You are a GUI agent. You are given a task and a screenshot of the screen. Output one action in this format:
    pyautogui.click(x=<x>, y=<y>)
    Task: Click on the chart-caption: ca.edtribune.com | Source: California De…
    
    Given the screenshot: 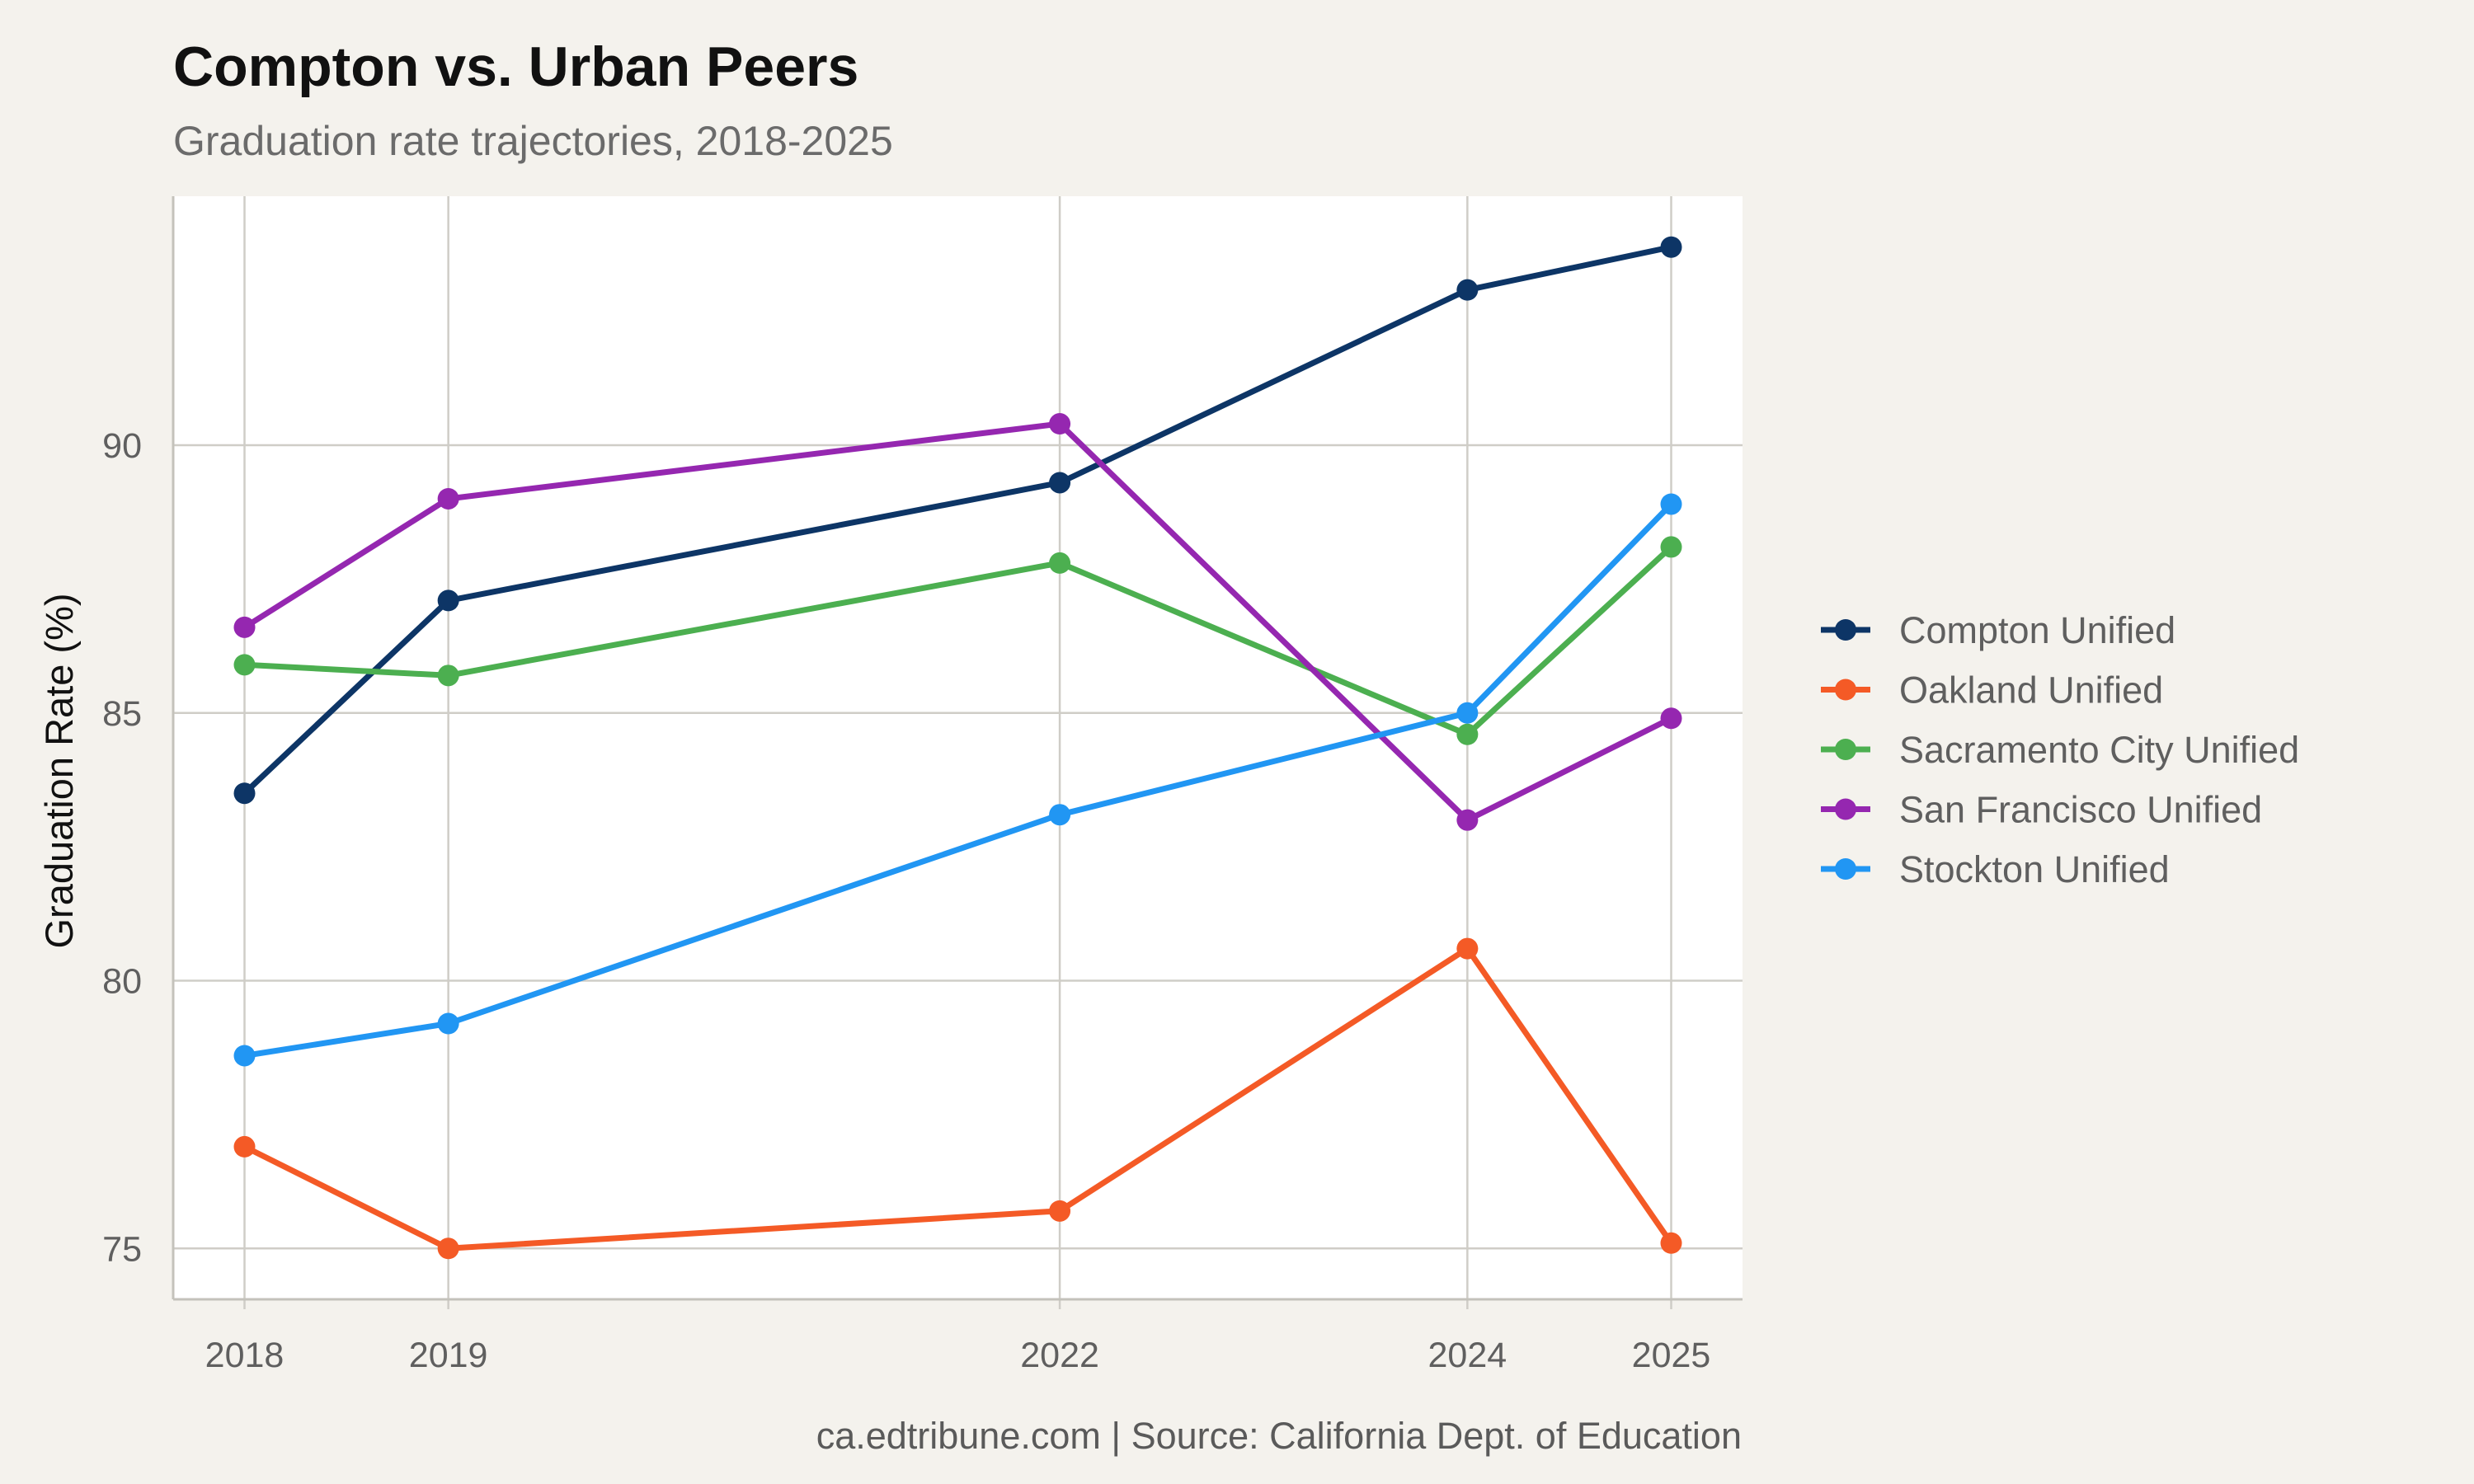 What is the action you would take?
    pyautogui.click(x=1279, y=1436)
    